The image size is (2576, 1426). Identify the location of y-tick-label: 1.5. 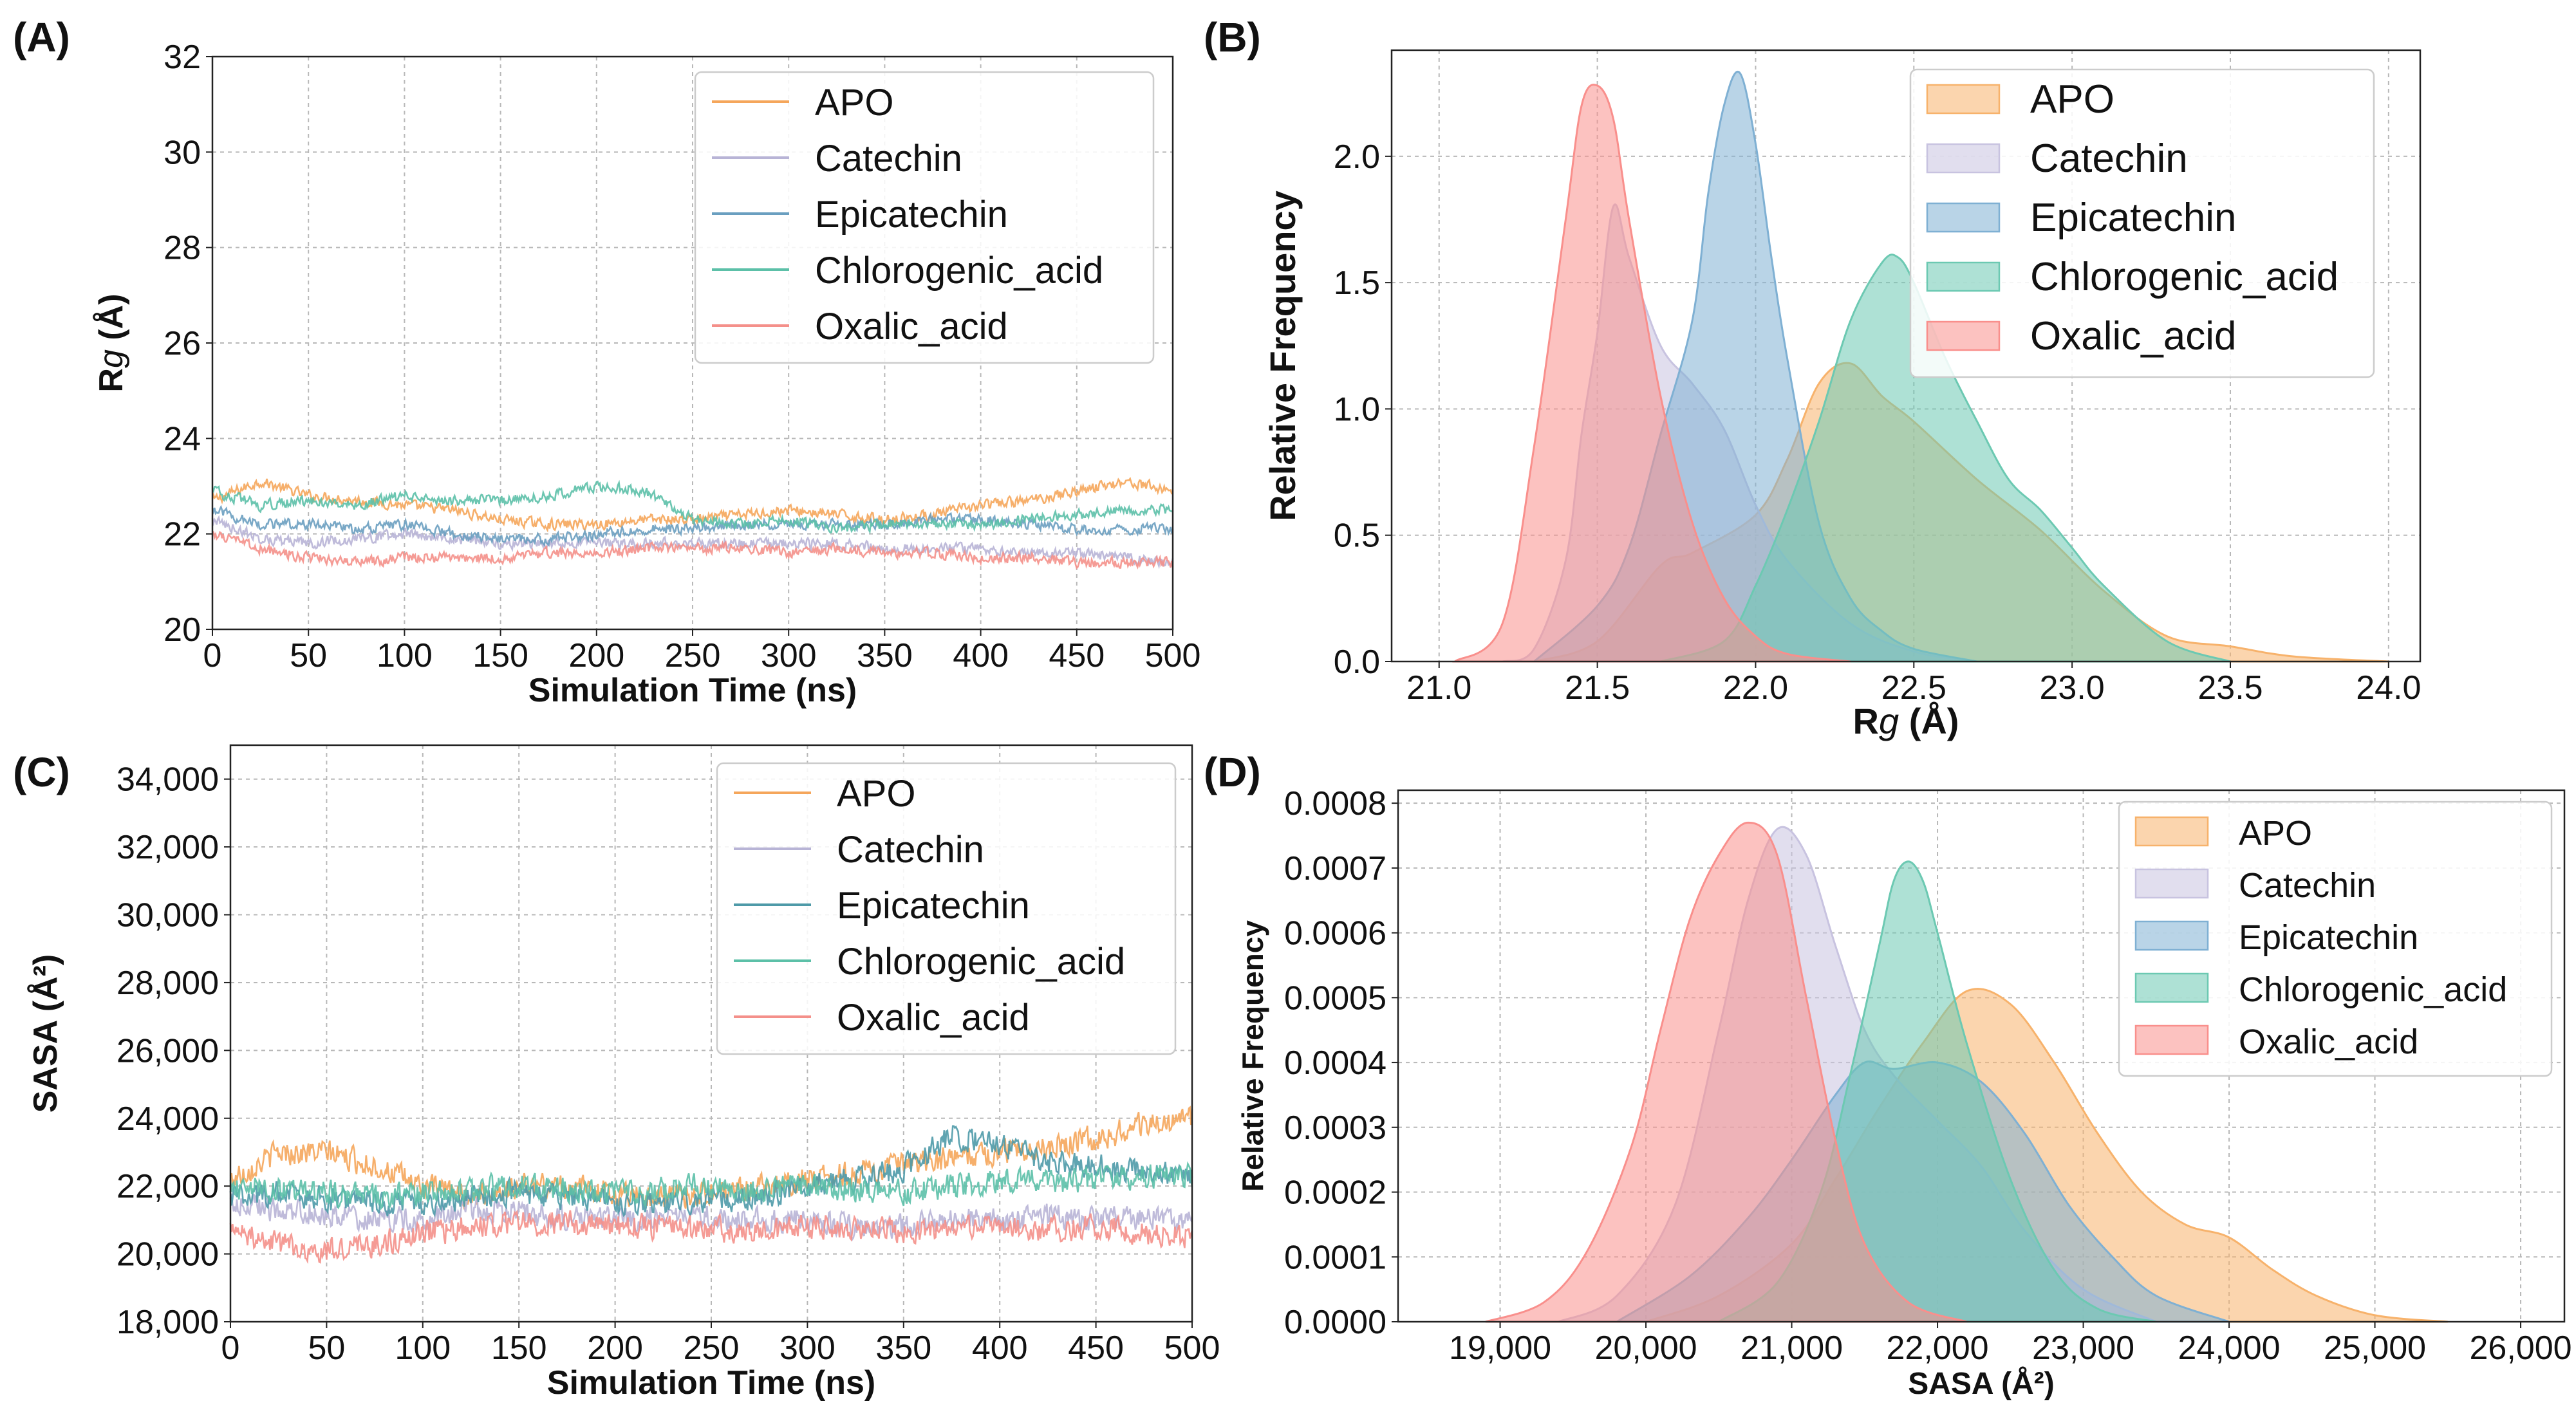
(1357, 283).